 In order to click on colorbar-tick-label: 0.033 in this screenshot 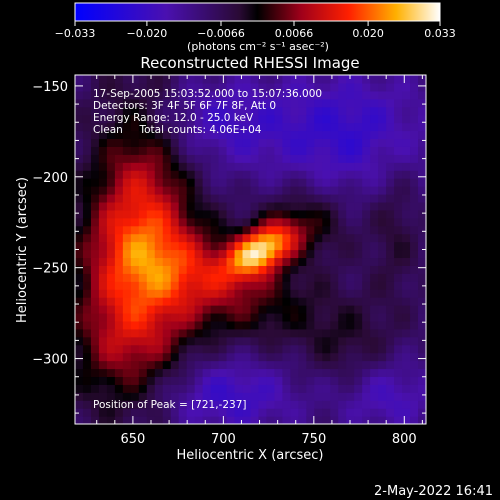, I will do `click(440, 33)`.